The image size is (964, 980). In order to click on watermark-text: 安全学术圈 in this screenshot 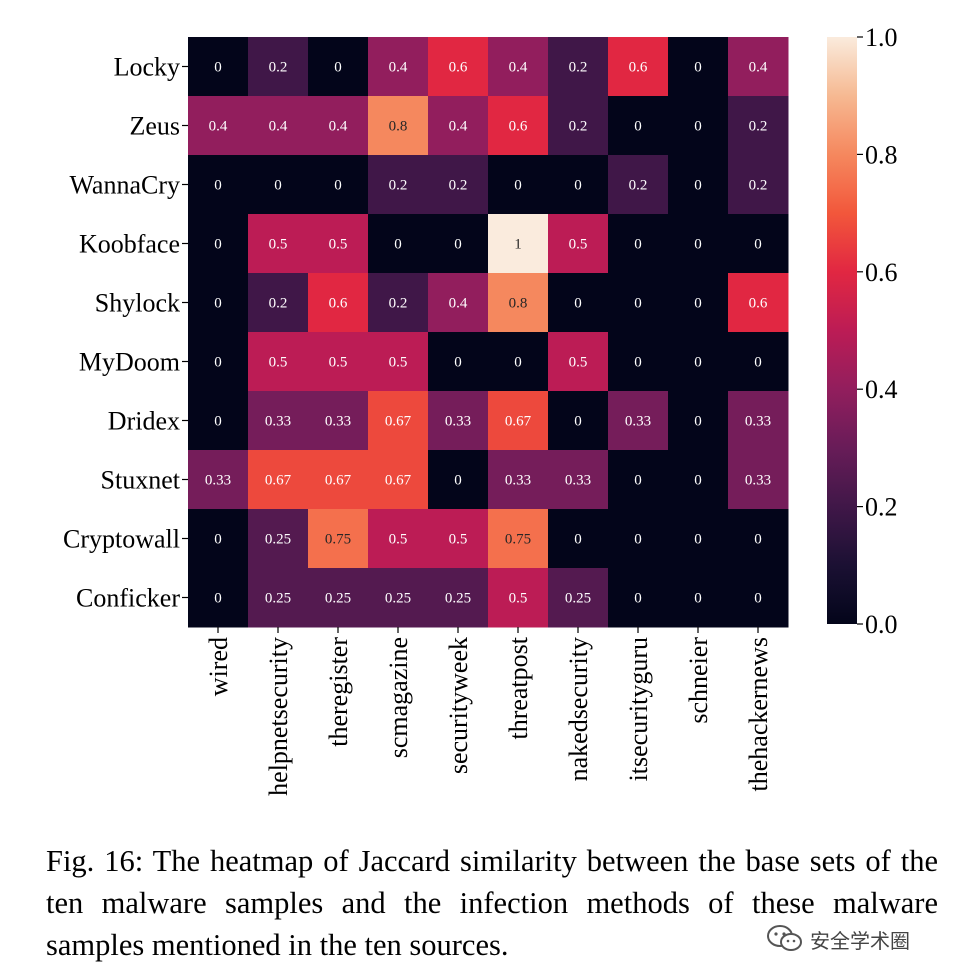, I will do `click(860, 940)`.